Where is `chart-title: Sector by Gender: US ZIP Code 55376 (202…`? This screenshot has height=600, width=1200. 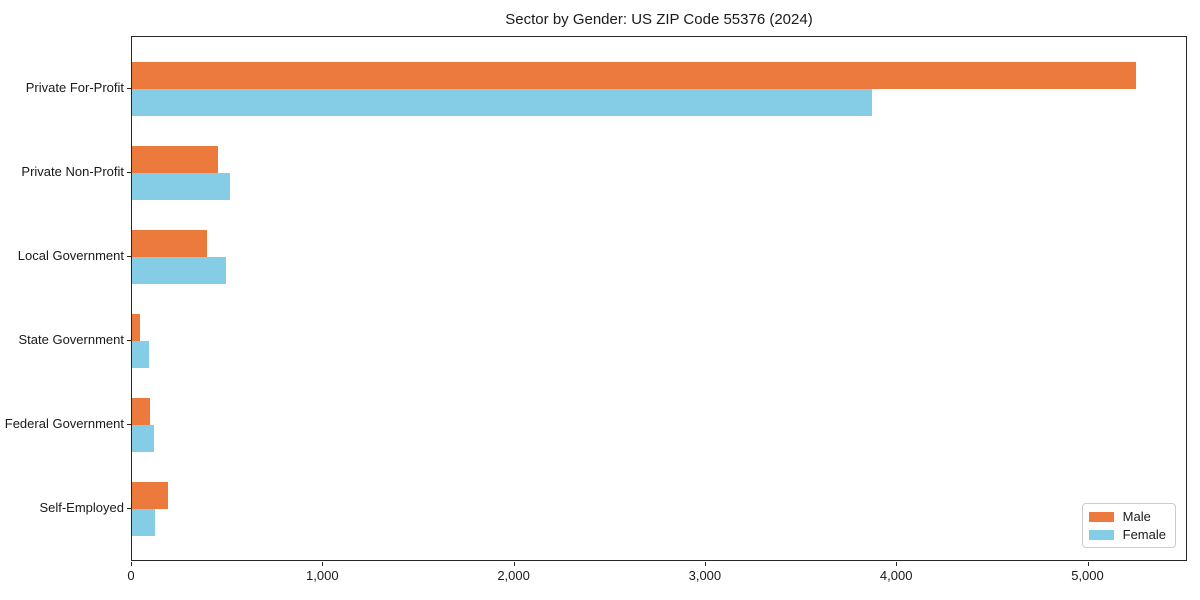 chart-title: Sector by Gender: US ZIP Code 55376 (202… is located at coordinates (659, 19).